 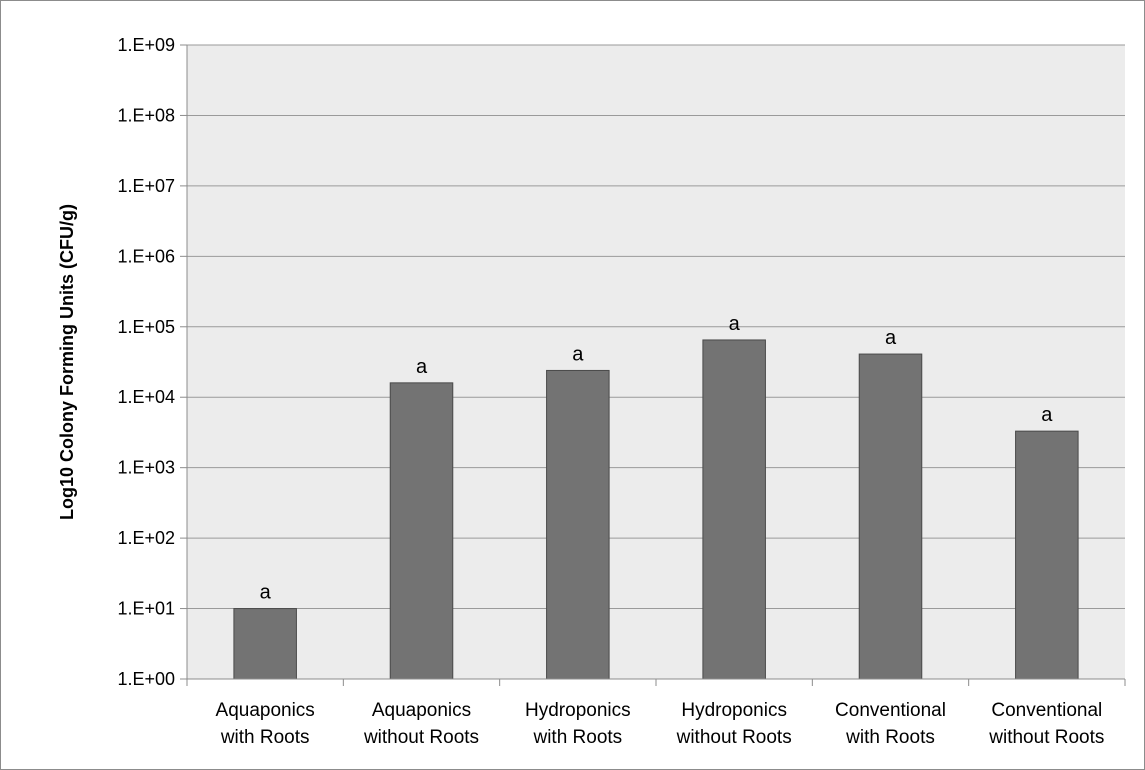 I want to click on y-tick-label: 1.E+04, so click(x=146, y=397).